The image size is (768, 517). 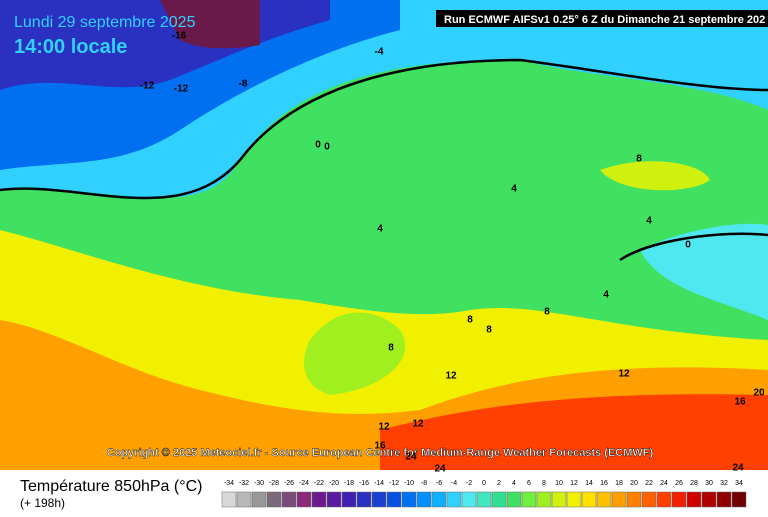 What do you see at coordinates (349, 483) in the screenshot?
I see `scale-label: -18` at bounding box center [349, 483].